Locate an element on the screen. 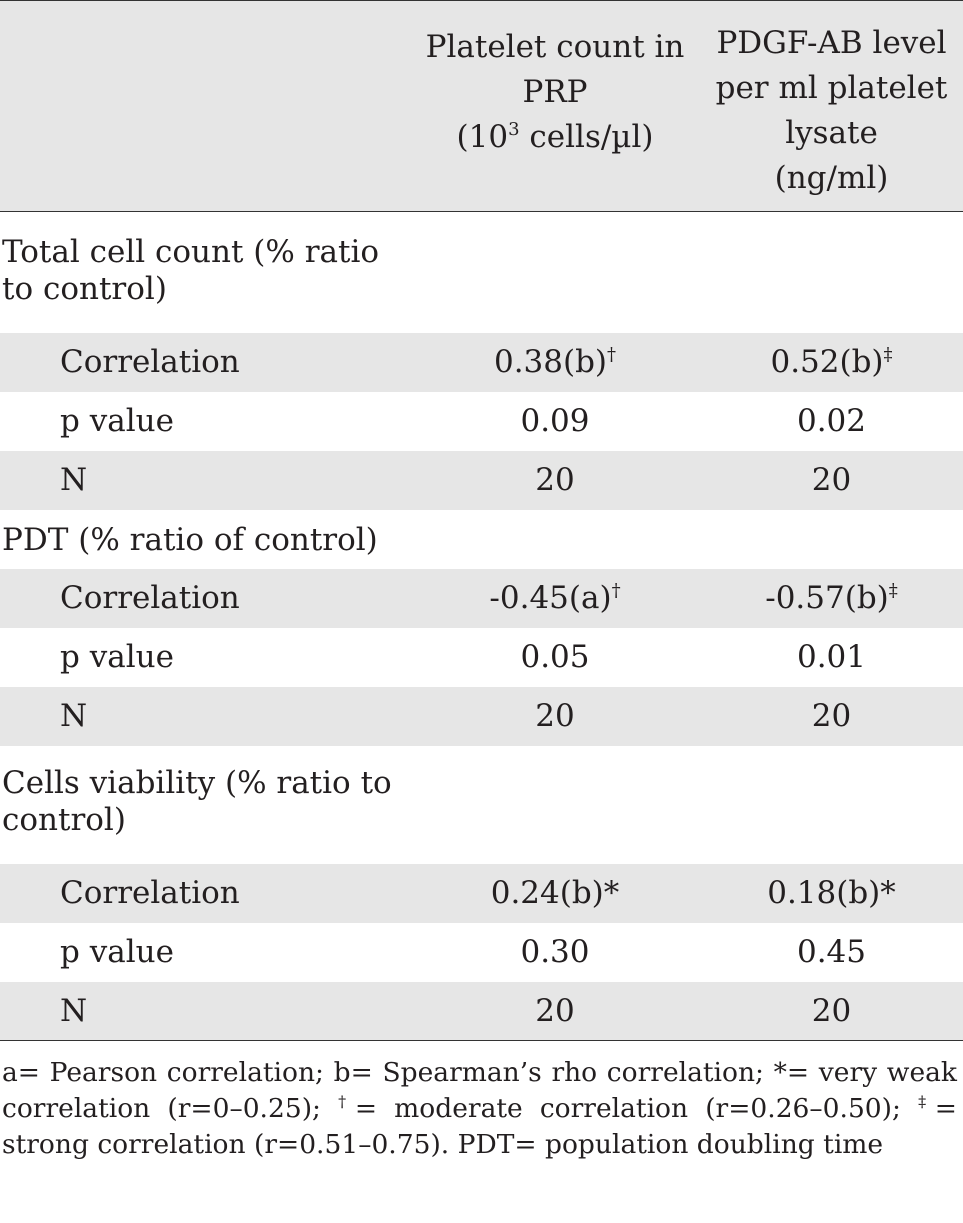 This screenshot has height=1223, width=963. group-title-line1: Total cell count (% ratio is located at coordinates (191, 252).